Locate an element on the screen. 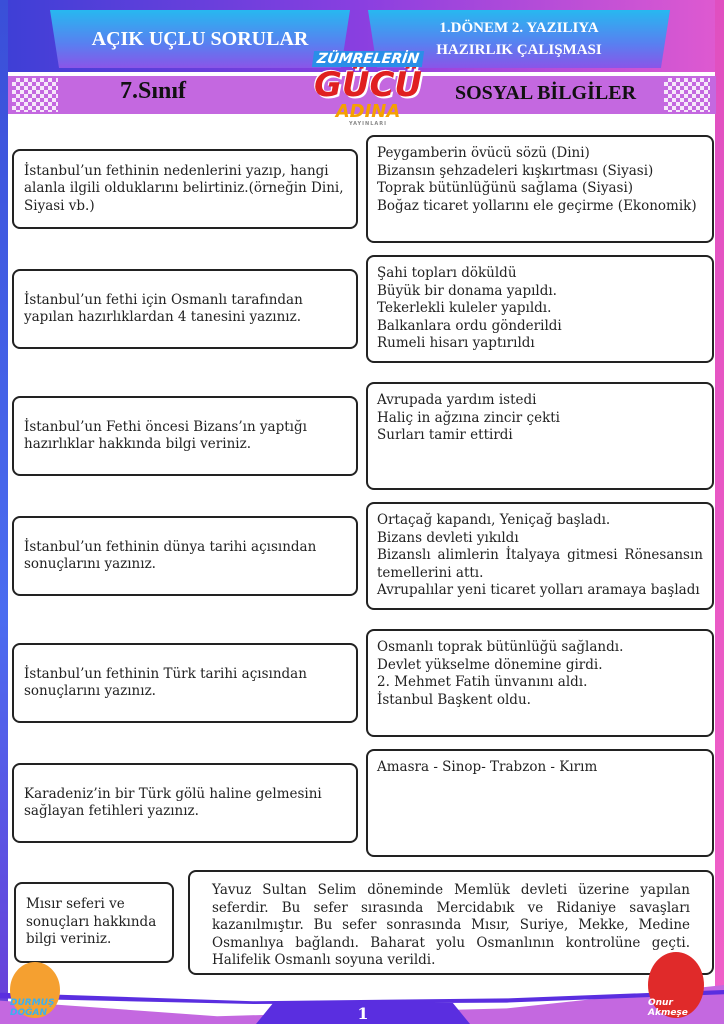 This screenshot has height=1025, width=724. publisher-logo: ZÜMRELERİN GÜCÜ ADINA YAYINLARI is located at coordinates (368, 90).